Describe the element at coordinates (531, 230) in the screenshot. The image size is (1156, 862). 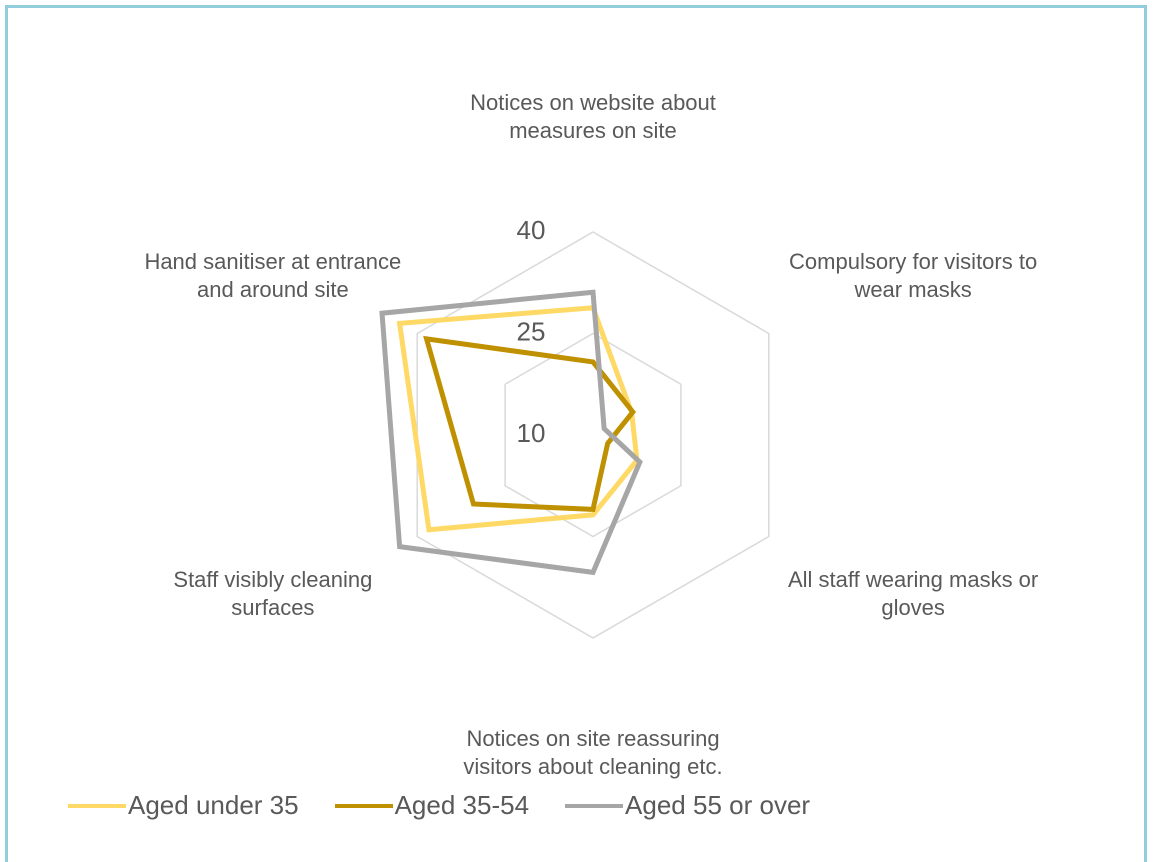
I see `r-tick-label: 40` at that location.